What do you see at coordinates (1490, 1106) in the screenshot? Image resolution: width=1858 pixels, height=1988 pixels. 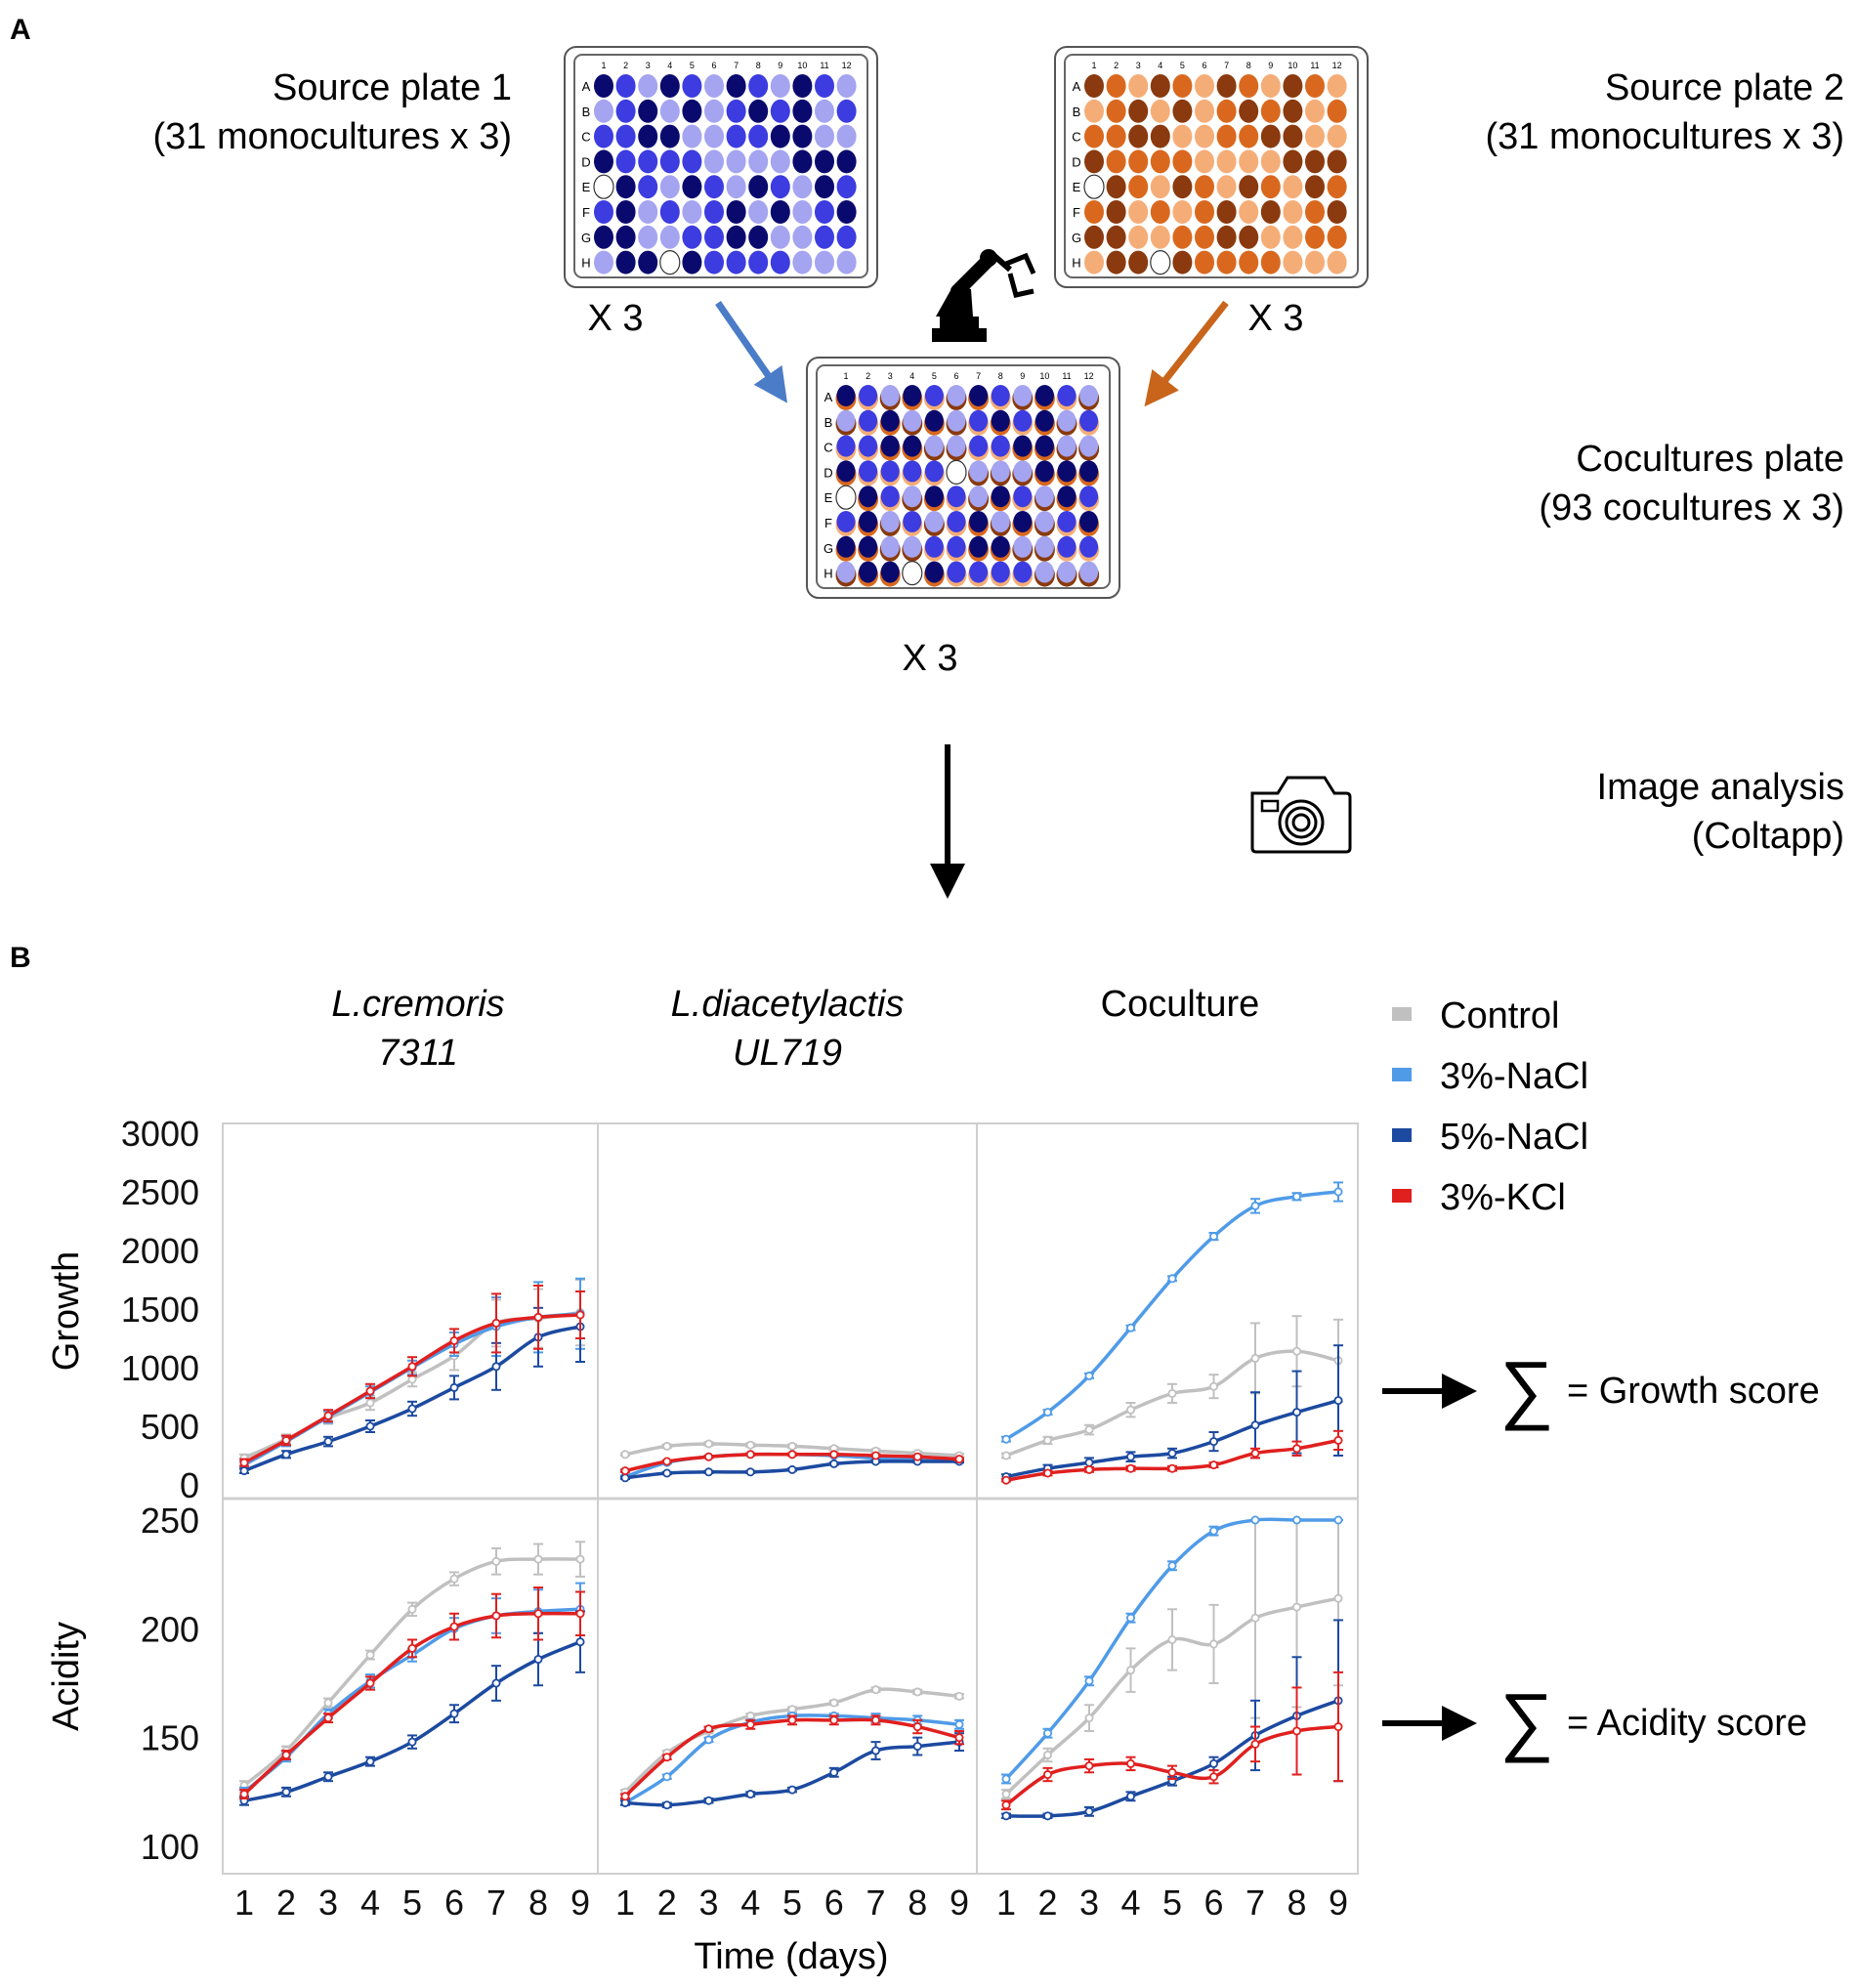 I see `legend: Control 3%-NaCl 5%-NaCl 3%-KCl` at bounding box center [1490, 1106].